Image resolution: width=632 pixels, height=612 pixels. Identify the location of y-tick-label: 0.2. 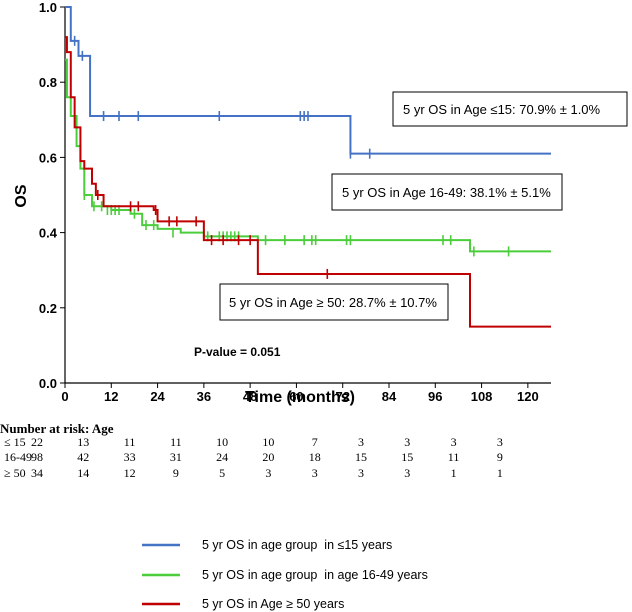
(48, 308).